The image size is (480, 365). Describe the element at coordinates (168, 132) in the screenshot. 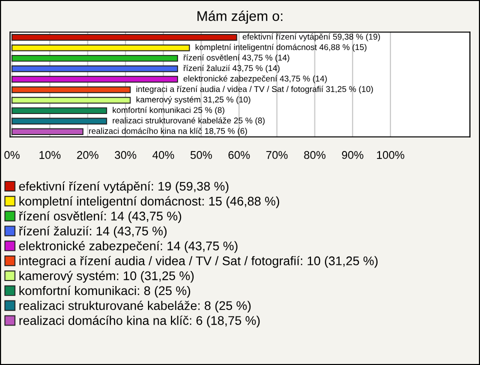

I see `data-label: realizaci domácího kina na klíč 18,75 % (6)` at that location.